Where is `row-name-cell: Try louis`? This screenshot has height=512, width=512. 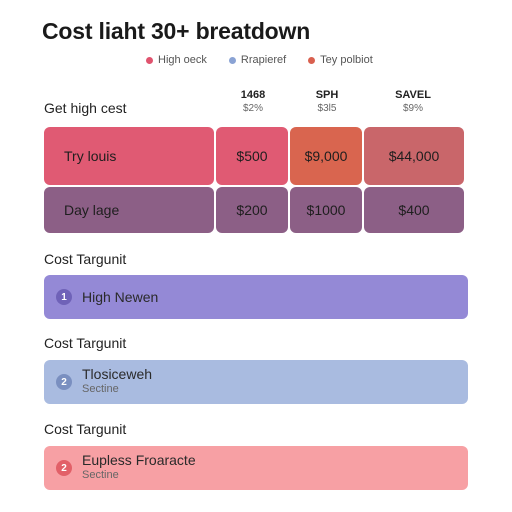 row-name-cell: Try louis is located at coordinates (129, 156).